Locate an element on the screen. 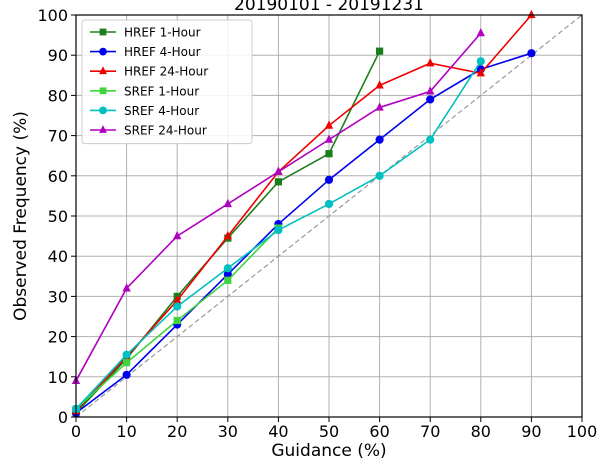 This screenshot has width=600, height=461. legend-item: HREF 4-Hour is located at coordinates (145, 52).